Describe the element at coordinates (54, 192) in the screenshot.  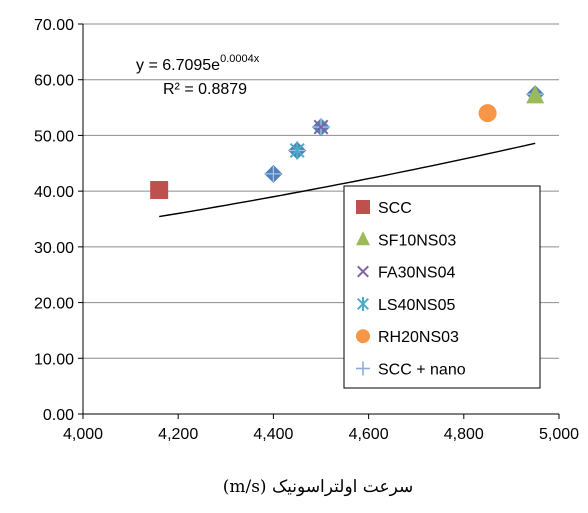
I see `y-tick-label: 40.00` at that location.